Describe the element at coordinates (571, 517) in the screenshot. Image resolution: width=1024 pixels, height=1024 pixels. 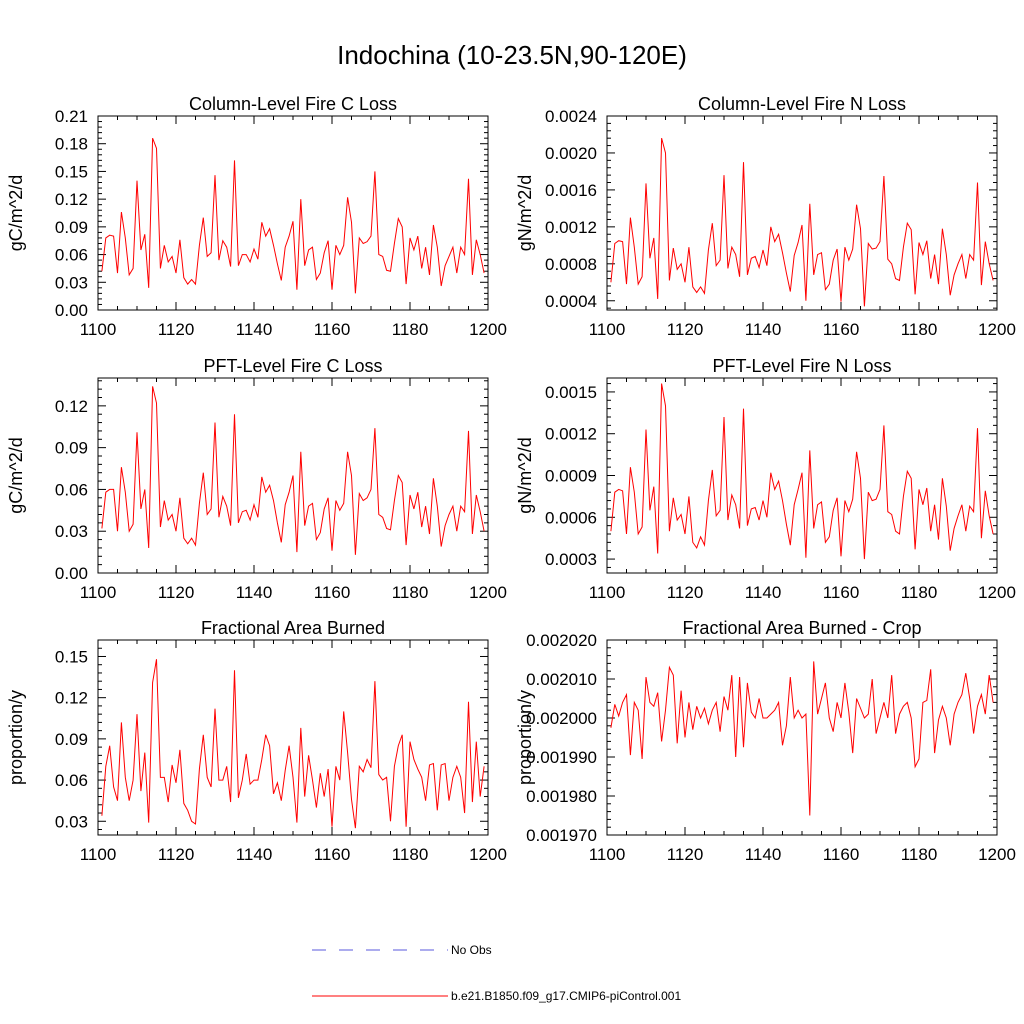
I see `y-tick-label: 0.0006` at that location.